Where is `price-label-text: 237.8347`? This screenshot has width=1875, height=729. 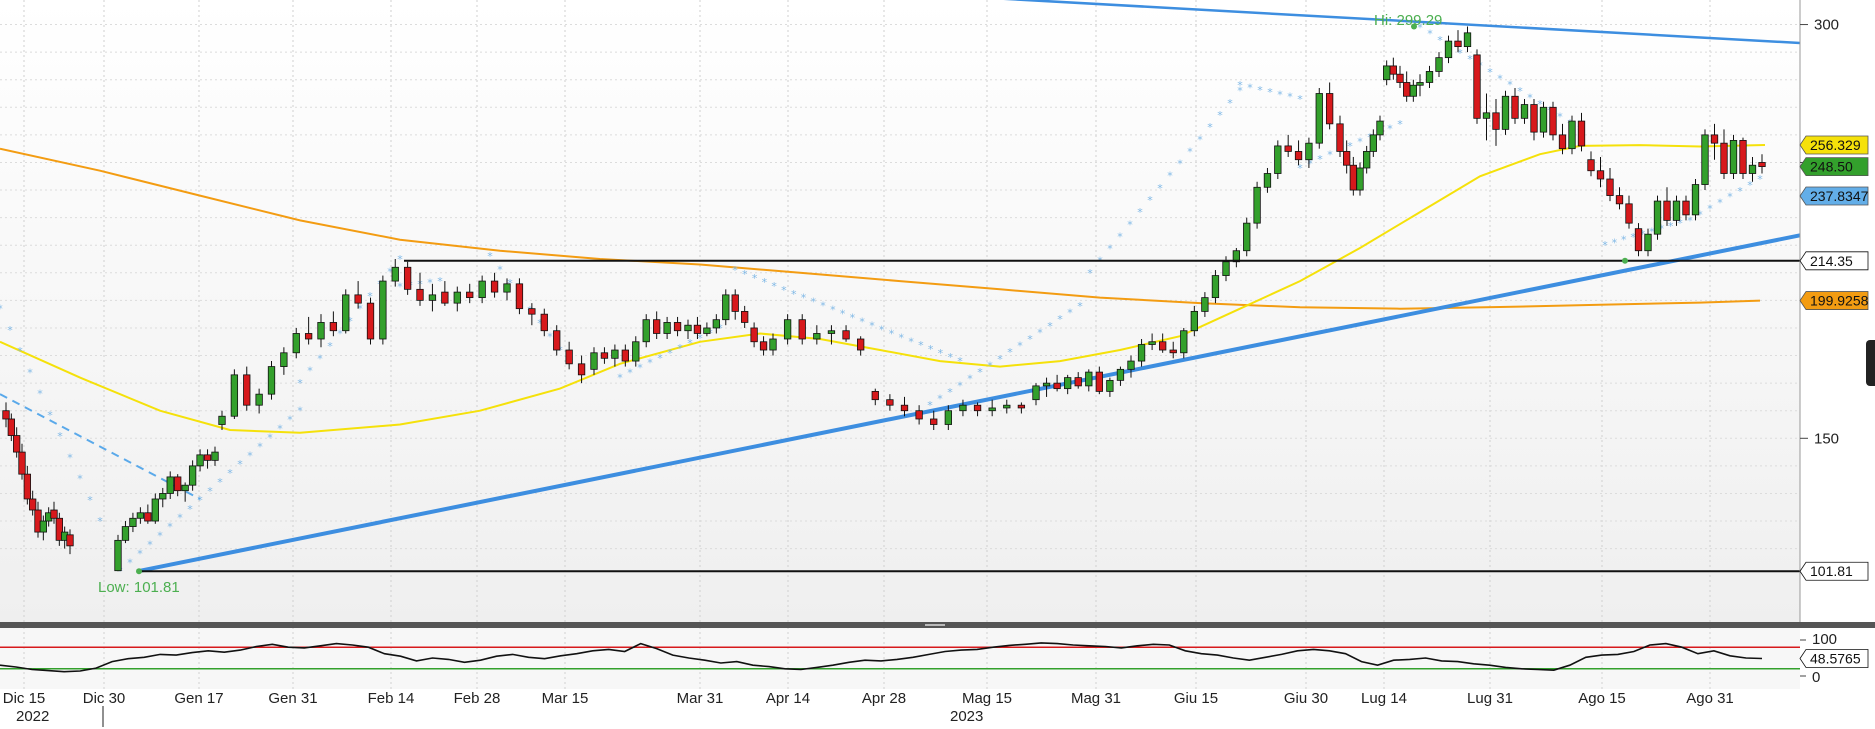
price-label-text: 237.8347 is located at coordinates (1839, 196).